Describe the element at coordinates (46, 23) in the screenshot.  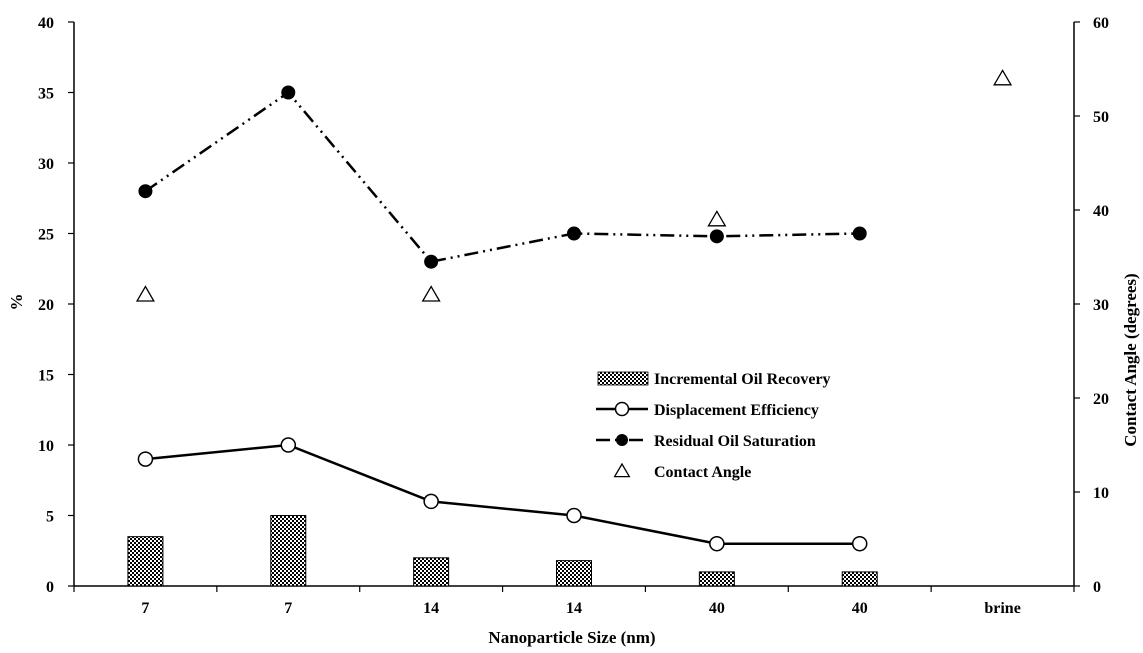
I see `y-tick-label: 40` at that location.